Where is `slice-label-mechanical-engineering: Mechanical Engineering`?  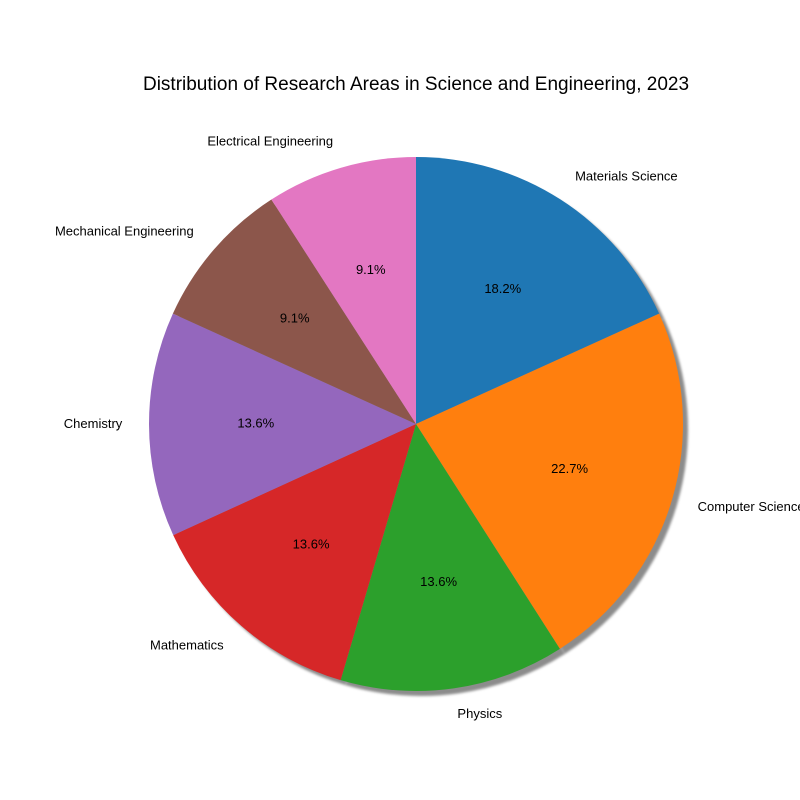 slice-label-mechanical-engineering: Mechanical Engineering is located at coordinates (124, 230).